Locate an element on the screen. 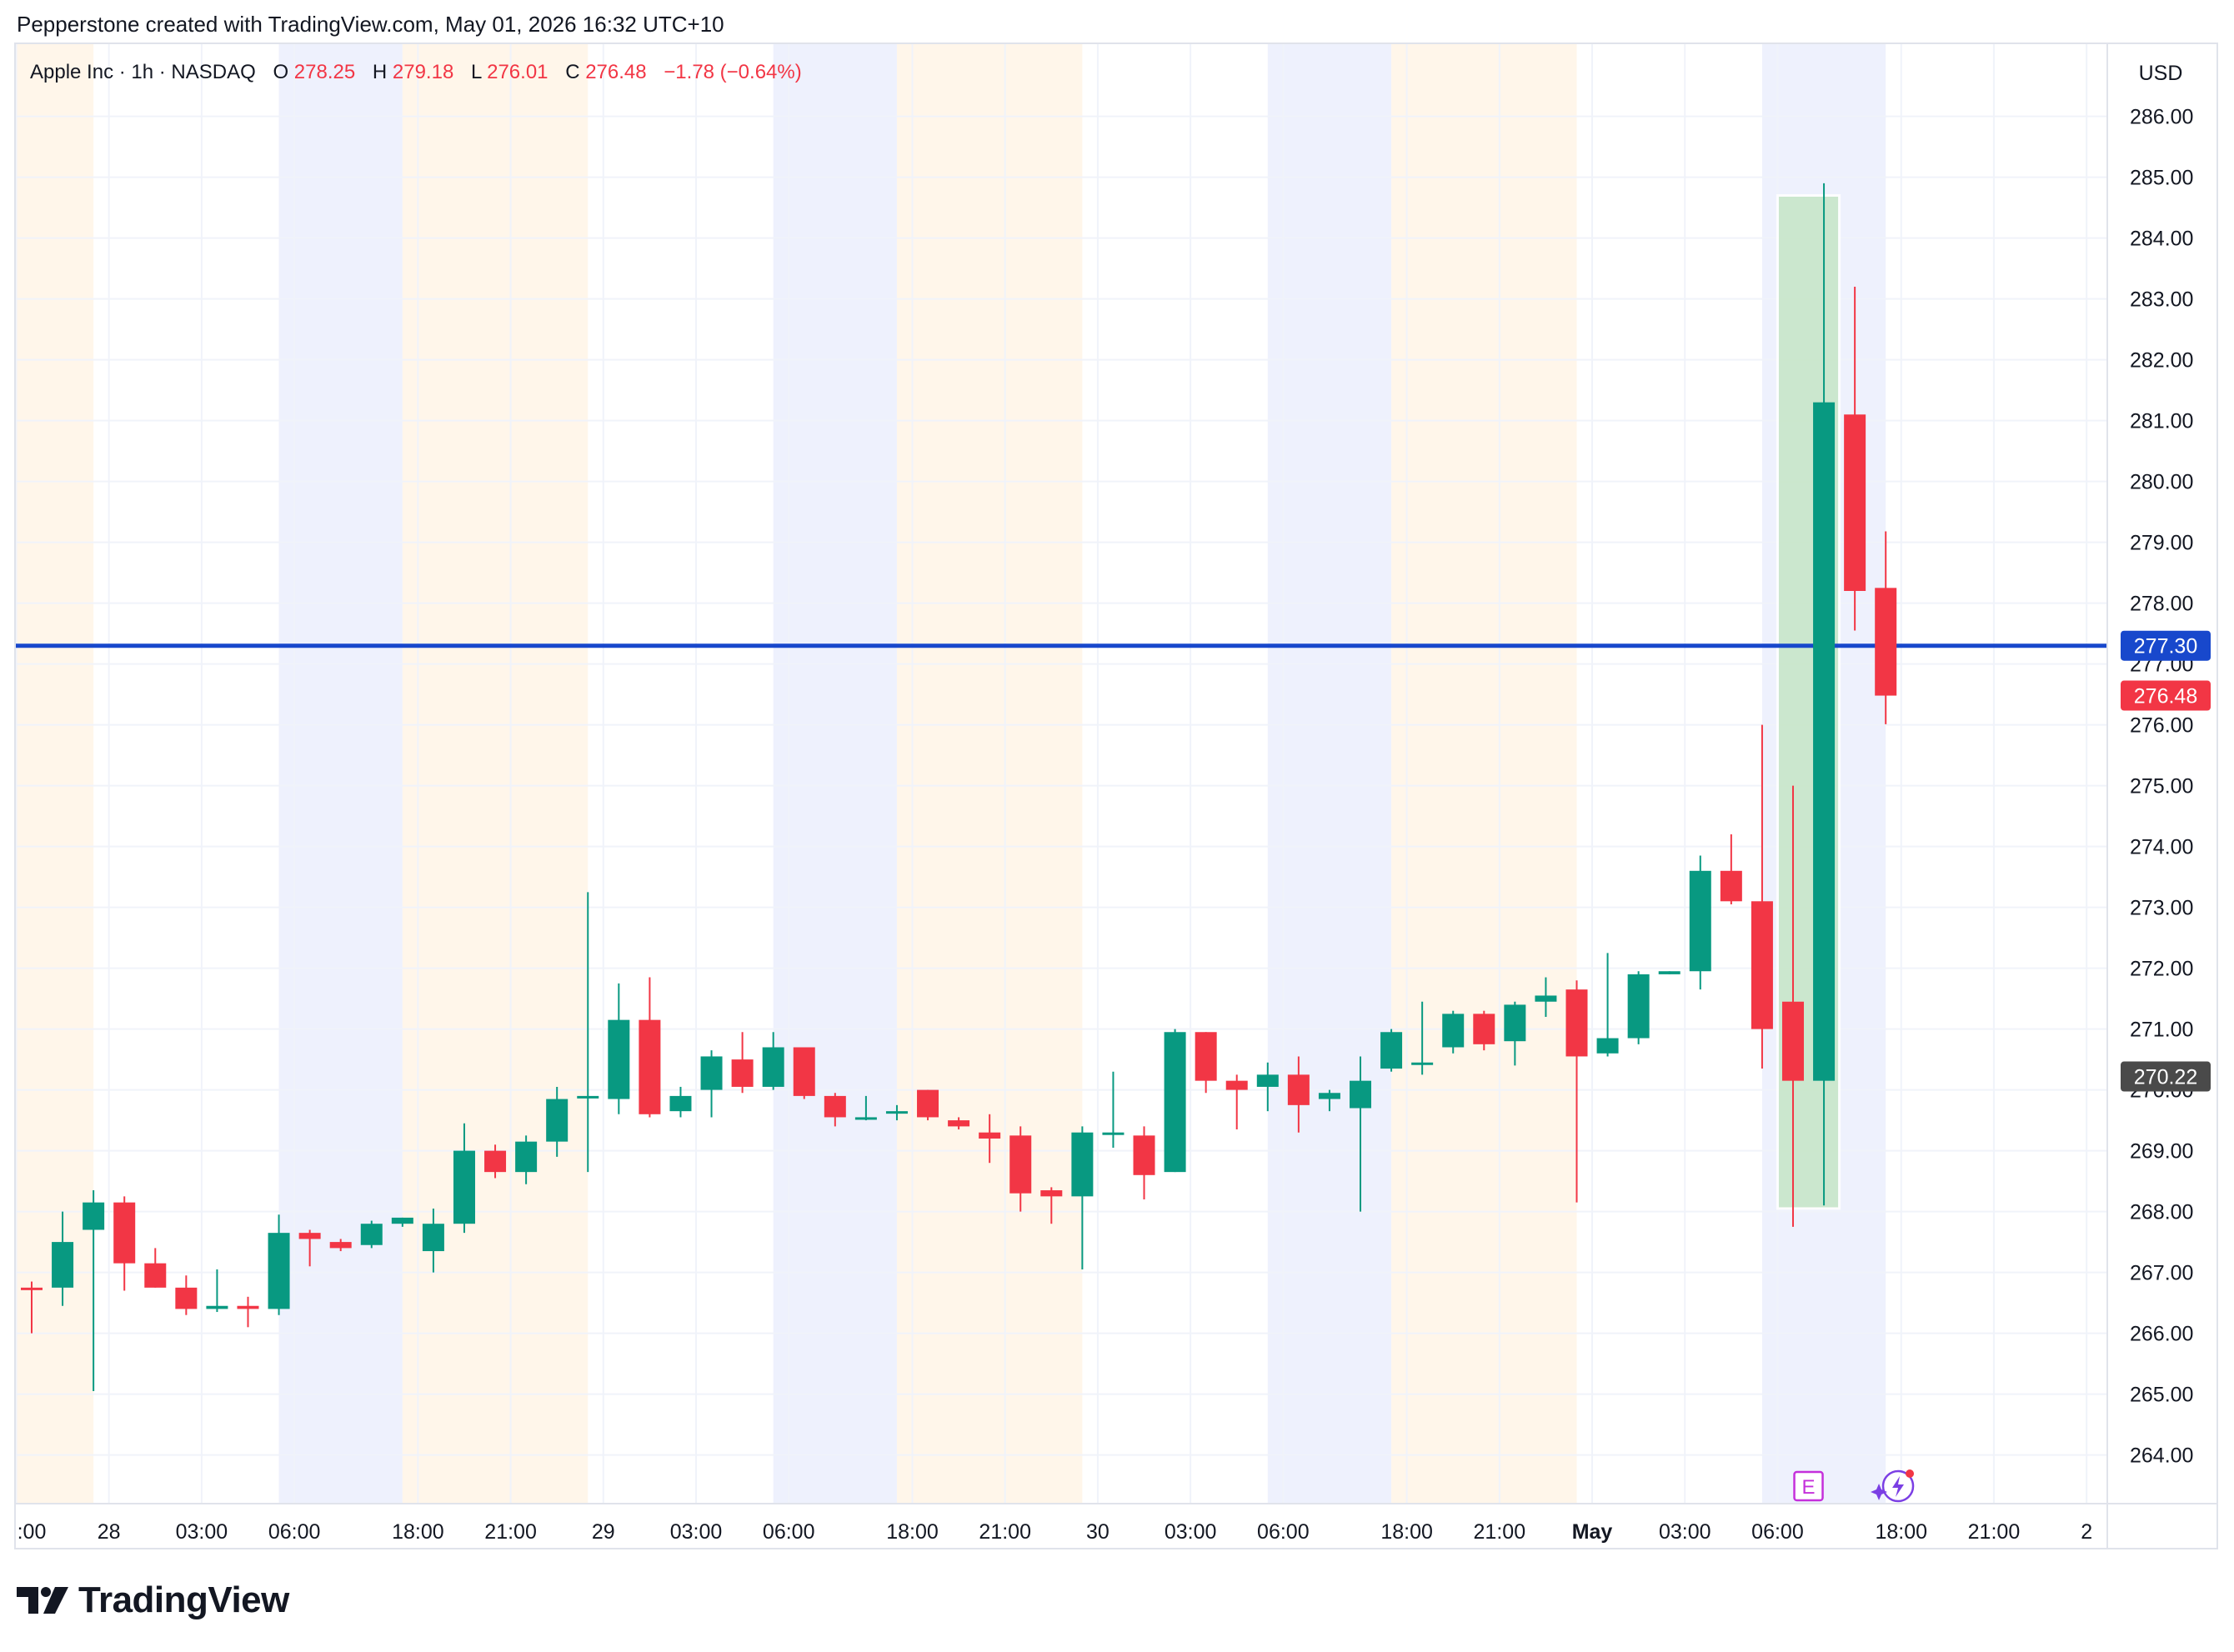 The height and width of the screenshot is (1652, 2234). tradingview-logo: TradingView is located at coordinates (153, 1600).